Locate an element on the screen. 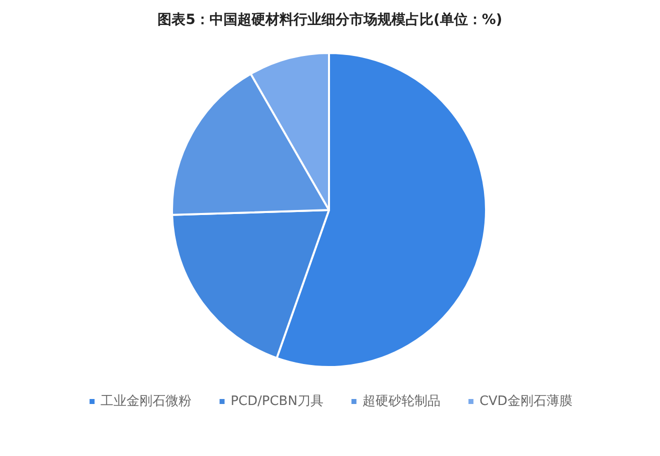 The width and height of the screenshot is (660, 456). legend-label: PCD/PCBN刀具 is located at coordinates (277, 401).